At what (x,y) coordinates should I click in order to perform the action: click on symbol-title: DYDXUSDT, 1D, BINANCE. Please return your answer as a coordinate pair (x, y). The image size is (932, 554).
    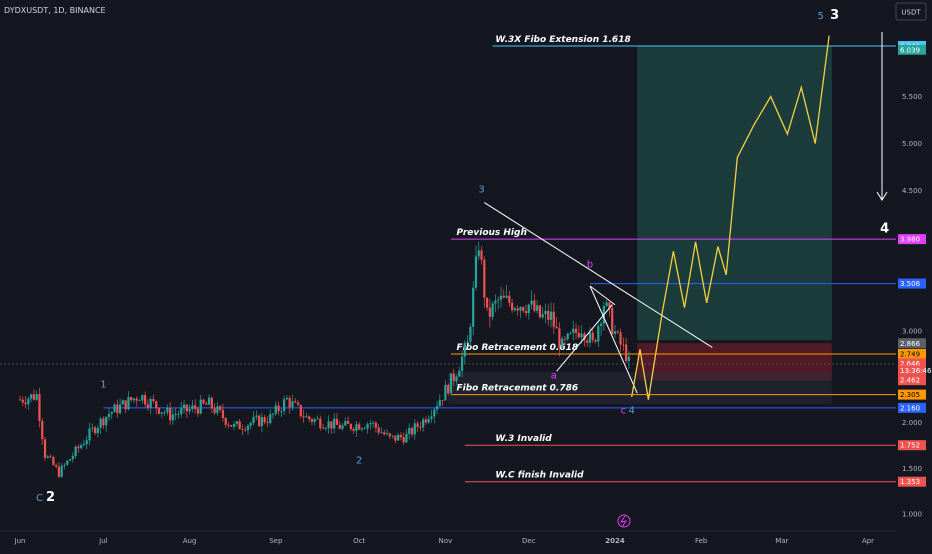
    Looking at the image, I should click on (55, 10).